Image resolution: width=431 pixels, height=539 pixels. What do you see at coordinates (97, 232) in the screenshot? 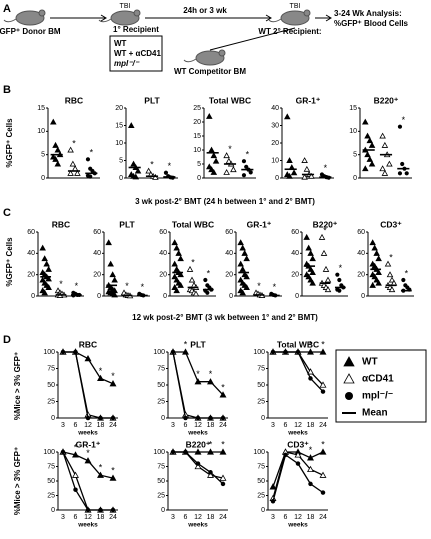
I see `y-tick-label: 60` at bounding box center [97, 232].